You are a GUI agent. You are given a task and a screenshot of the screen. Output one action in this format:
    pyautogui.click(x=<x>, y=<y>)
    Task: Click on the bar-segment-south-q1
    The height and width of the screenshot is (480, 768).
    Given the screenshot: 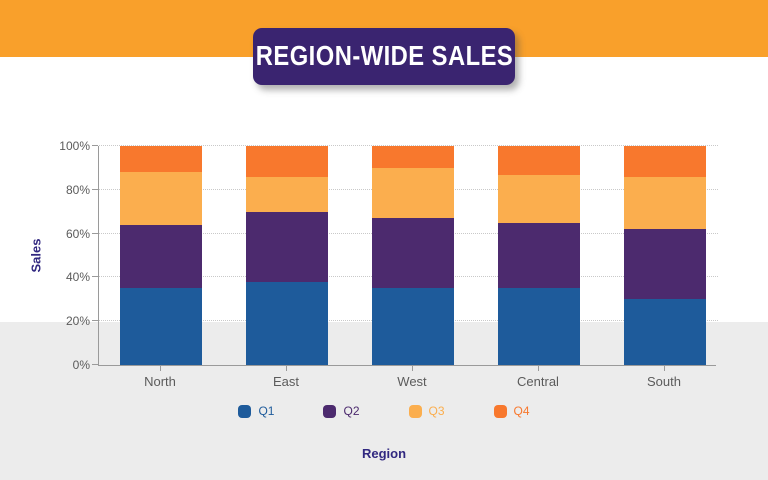 What is the action you would take?
    pyautogui.click(x=665, y=332)
    